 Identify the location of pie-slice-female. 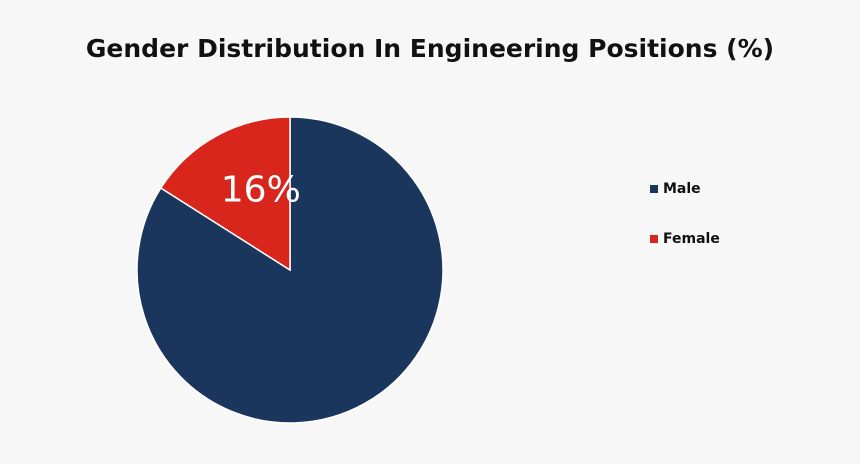
(225, 194).